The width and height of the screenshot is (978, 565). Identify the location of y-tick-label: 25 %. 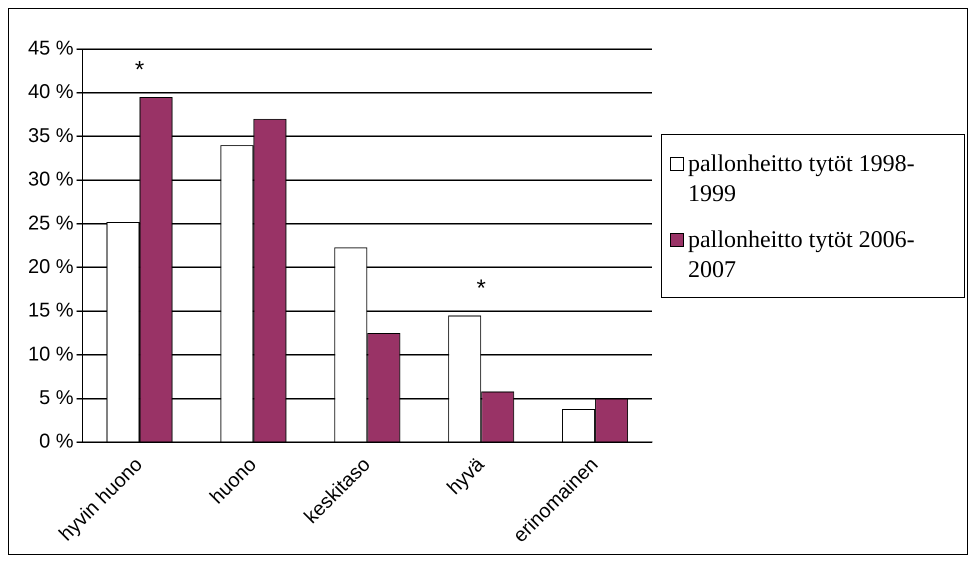
(51, 223).